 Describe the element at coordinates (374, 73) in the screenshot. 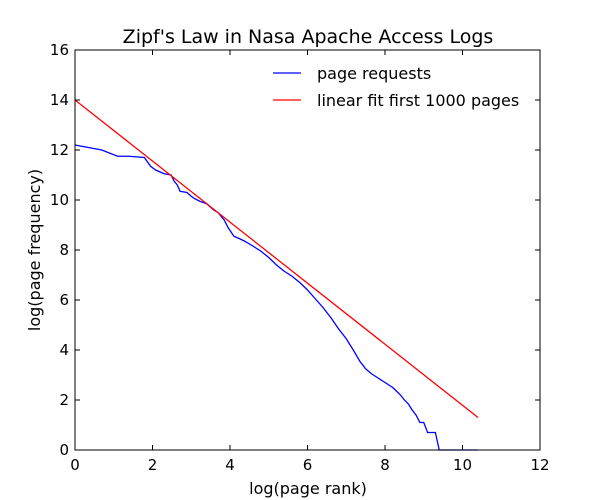

I see `legend-label-0: page requests` at that location.